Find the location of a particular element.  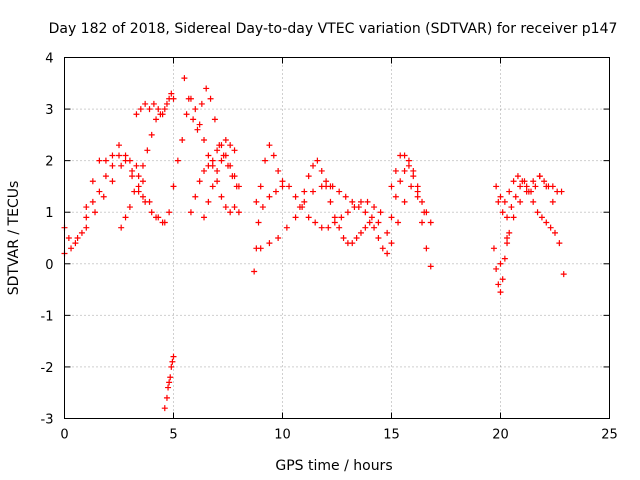

y-axis-label: SDTVAR / TECUs is located at coordinates (14, 238).